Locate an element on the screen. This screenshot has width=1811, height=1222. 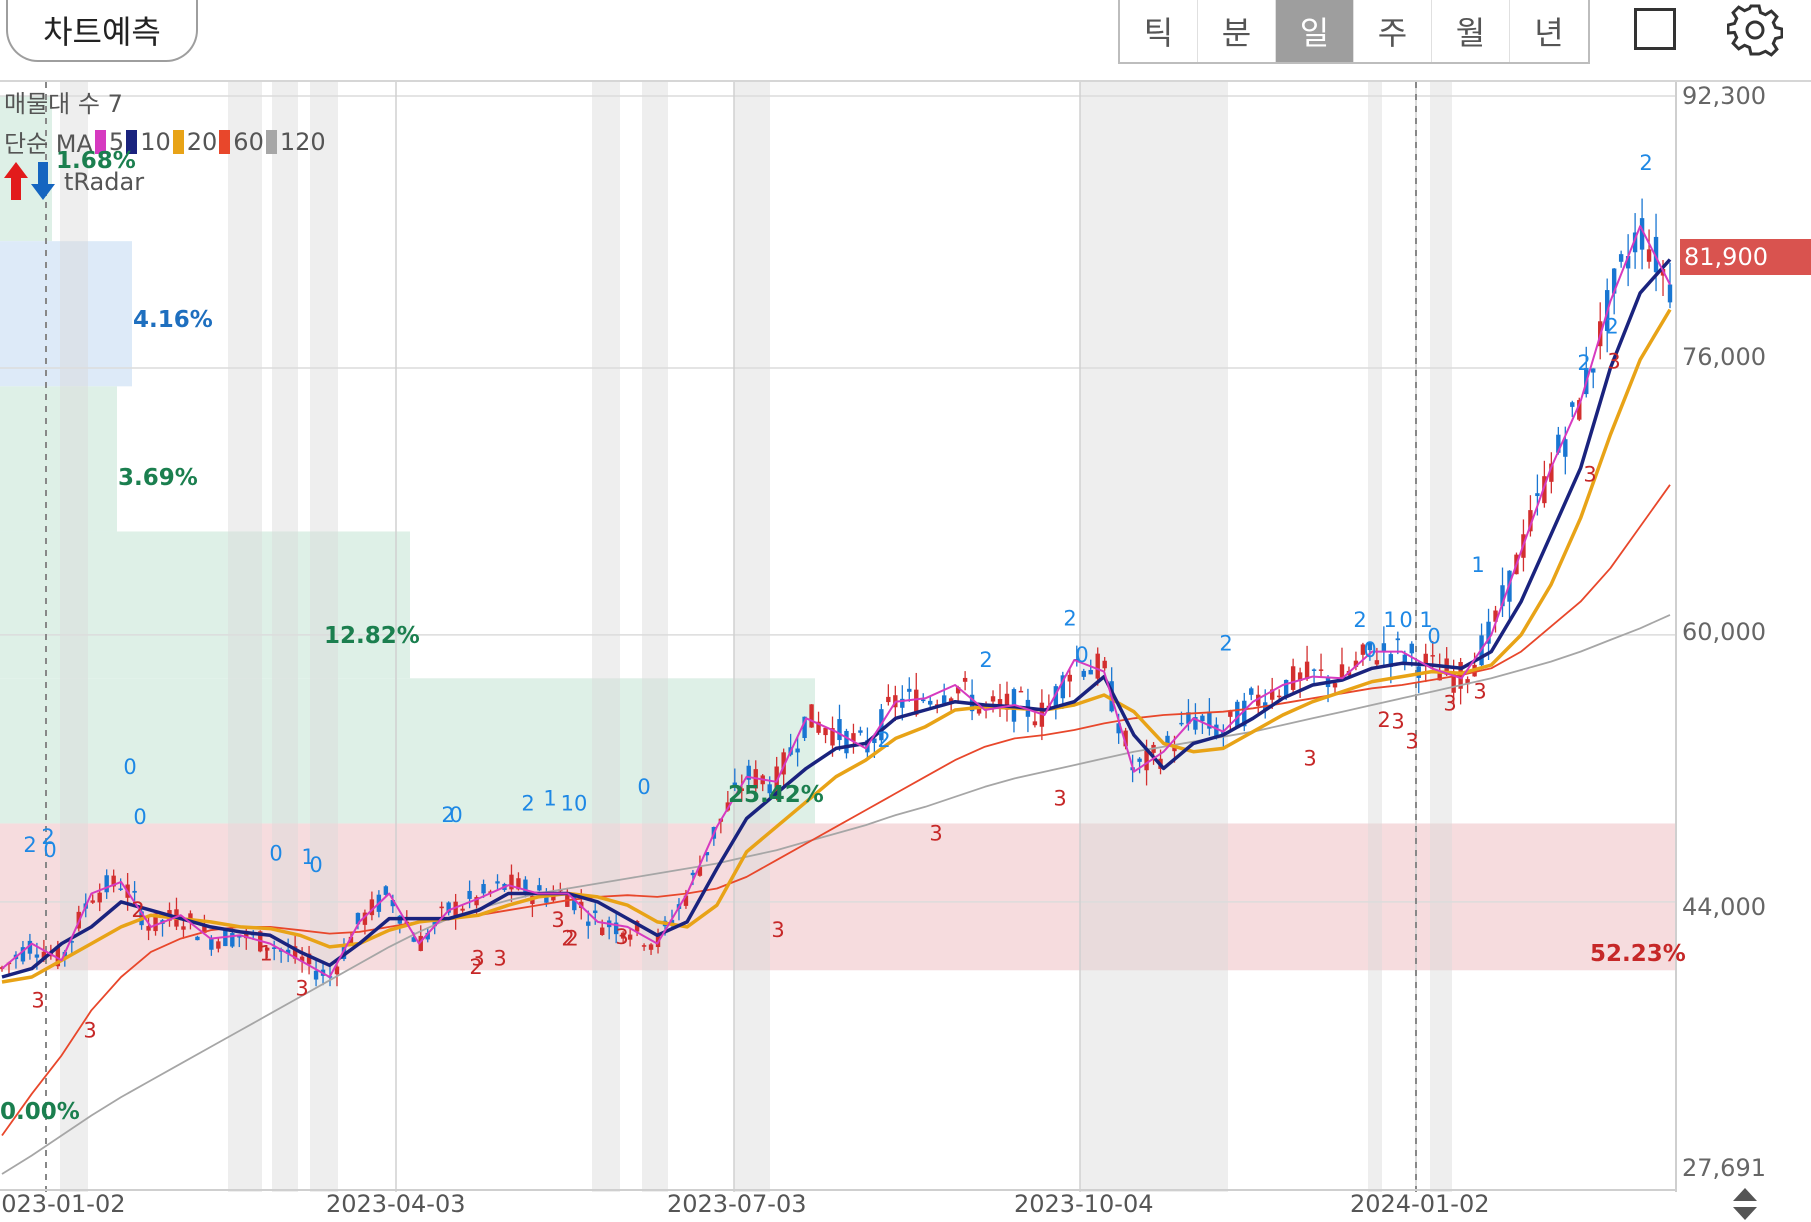
ma120-label: 120 is located at coordinates (302, 141).